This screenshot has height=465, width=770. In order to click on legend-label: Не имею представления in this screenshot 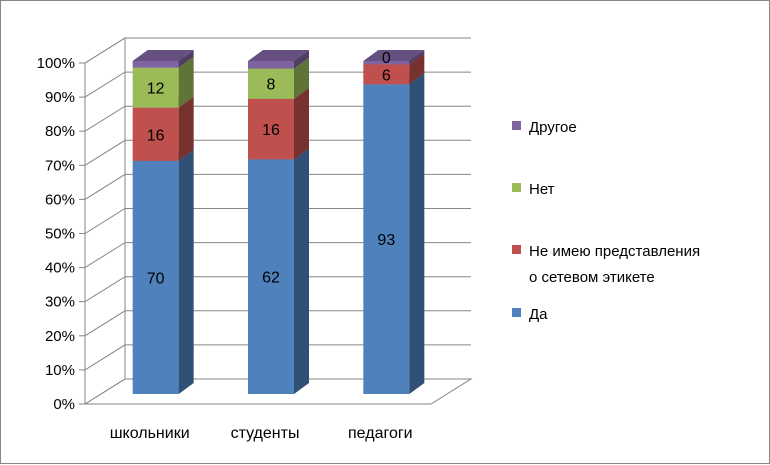, I will do `click(614, 251)`.